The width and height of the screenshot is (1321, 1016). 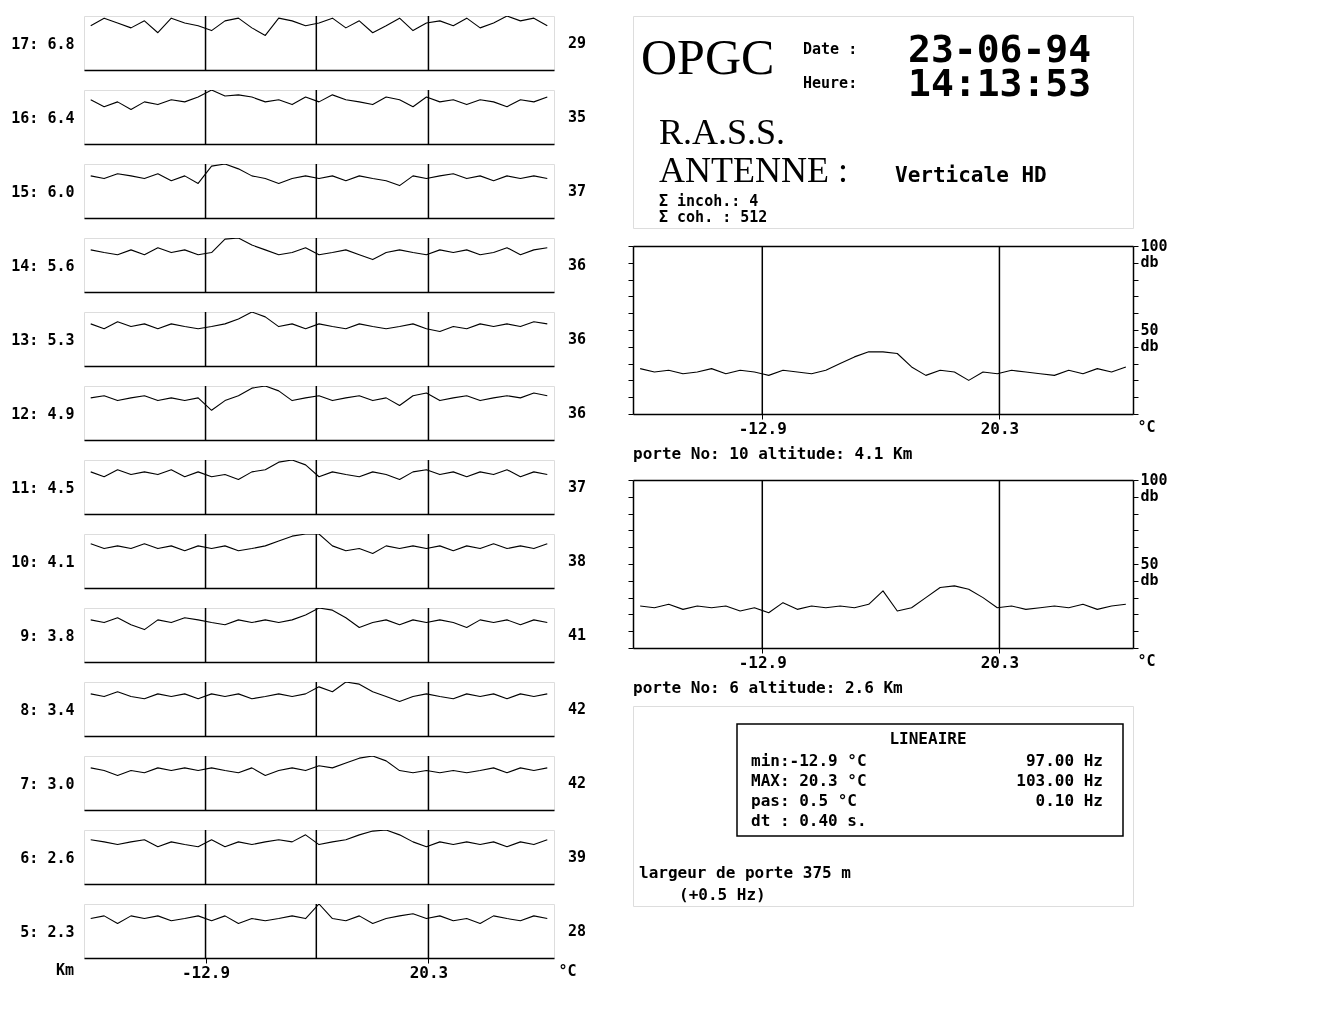 I want to click on text: Date :, so click(x=830, y=49).